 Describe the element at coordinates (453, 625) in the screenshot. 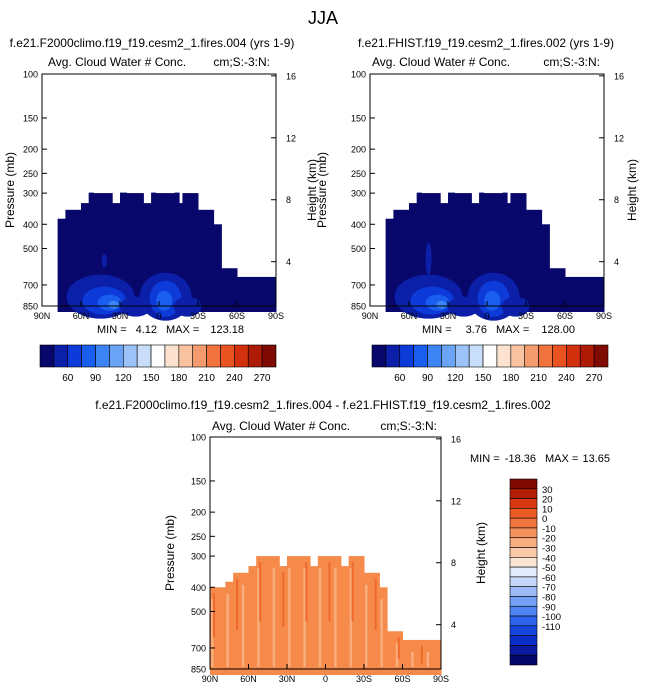

I see `panel-3-y2tick-label: 4` at that location.